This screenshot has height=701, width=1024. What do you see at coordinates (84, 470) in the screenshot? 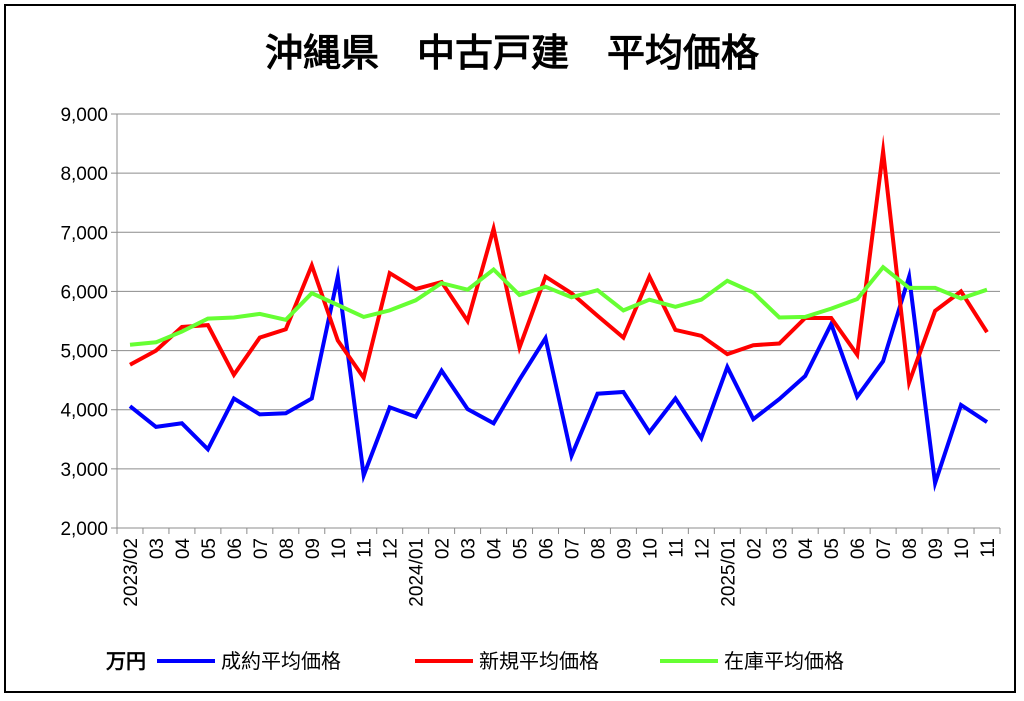
I see `y-tick-label: 3,000` at bounding box center [84, 470].